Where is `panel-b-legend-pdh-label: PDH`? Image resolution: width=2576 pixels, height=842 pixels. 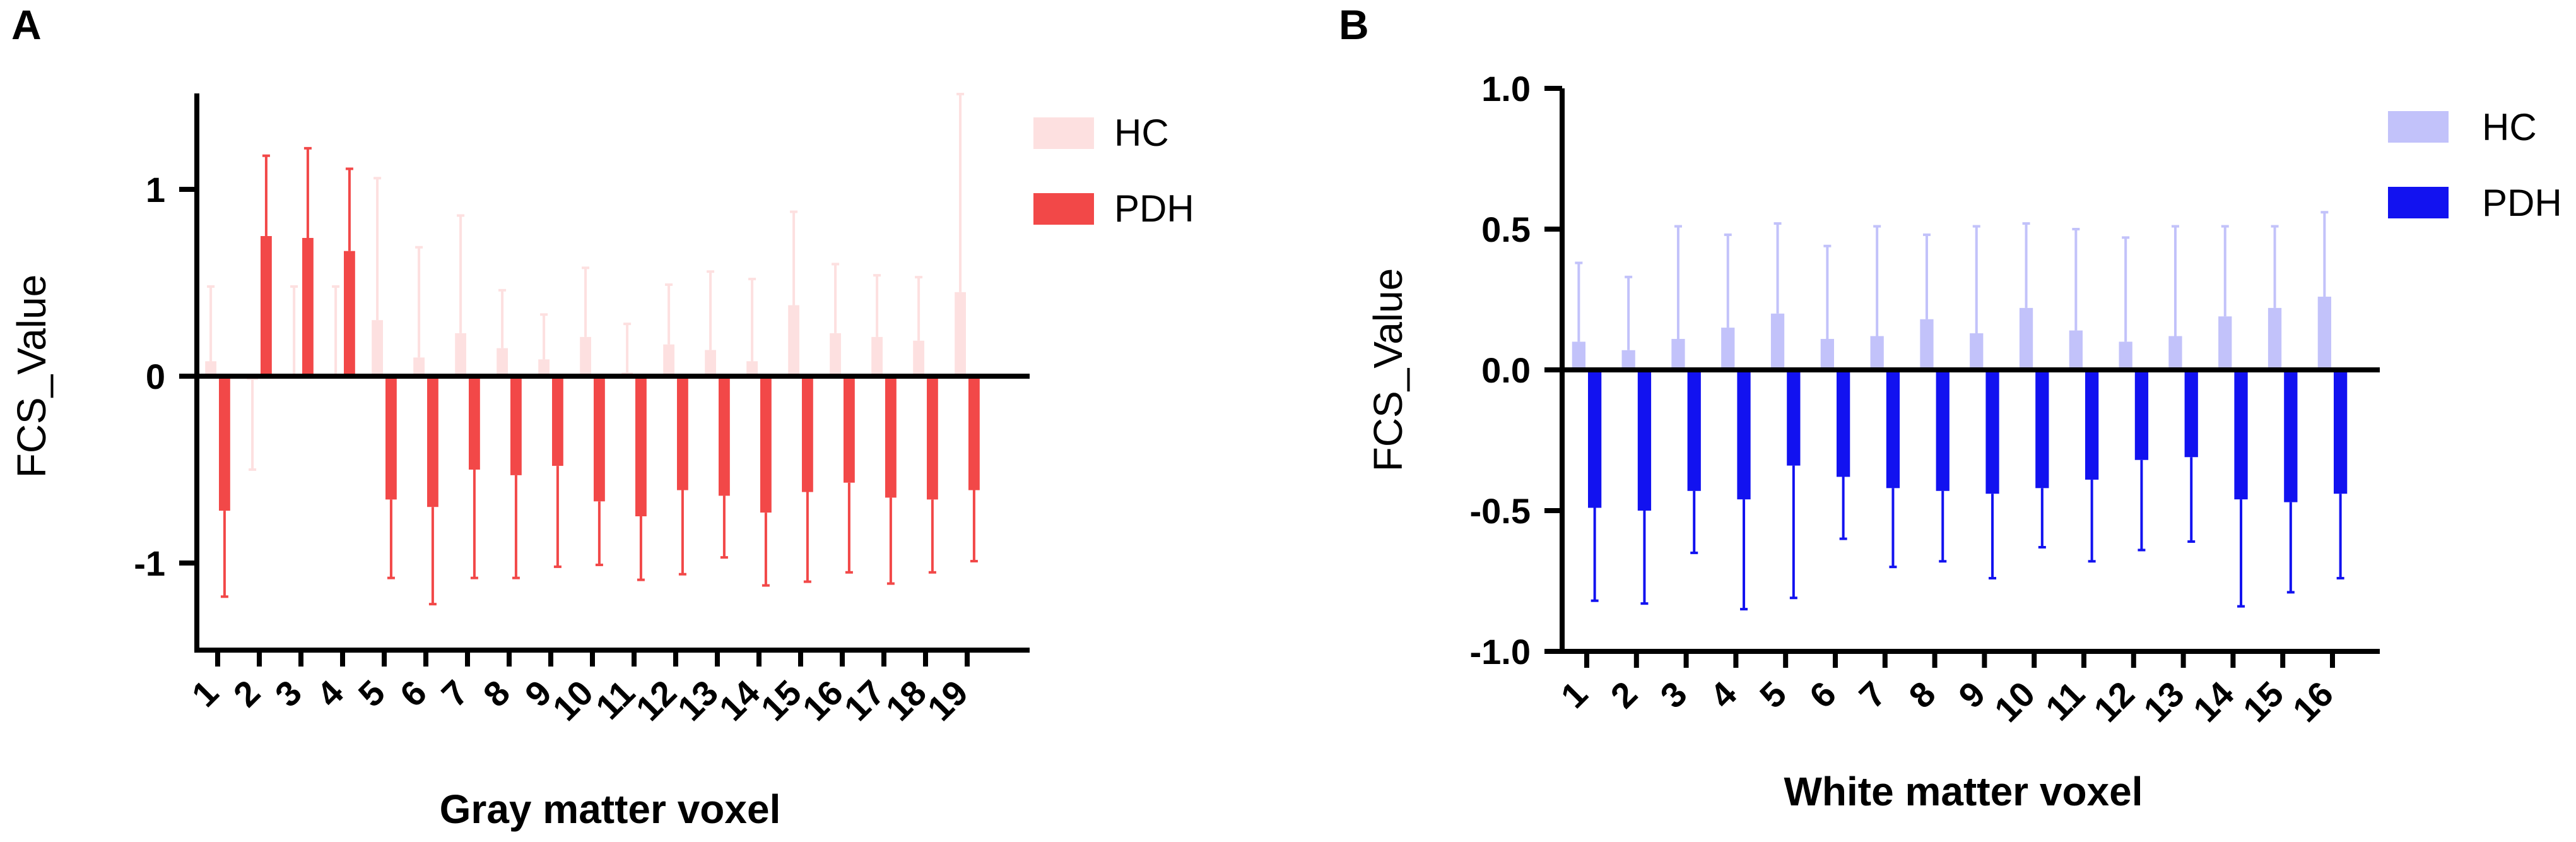 panel-b-legend-pdh-label: PDH is located at coordinates (2522, 203).